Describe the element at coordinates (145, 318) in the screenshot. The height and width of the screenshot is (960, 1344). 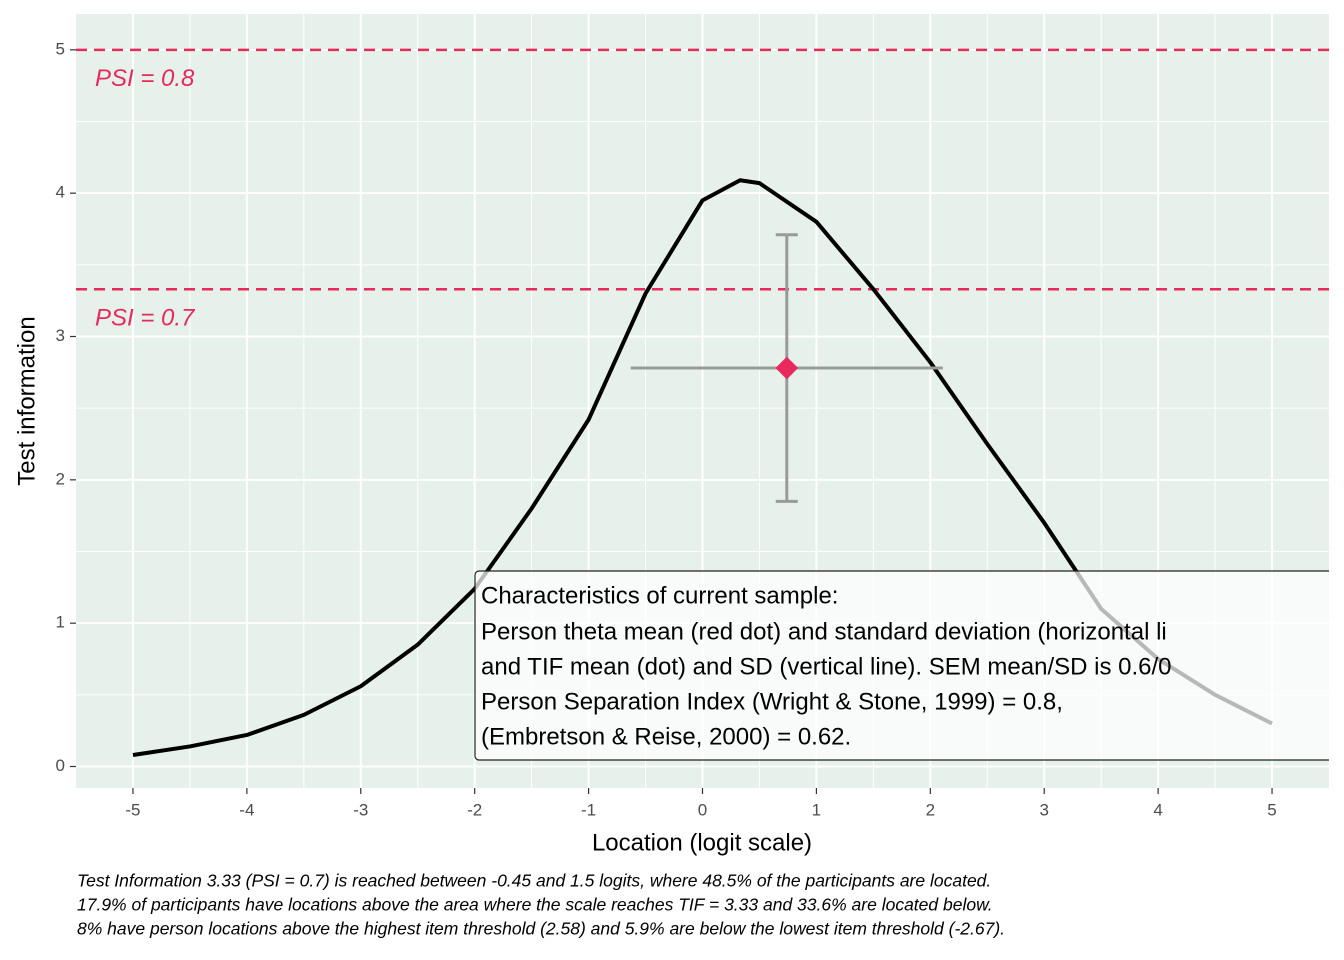
I see `reference-label: PSI = 0.7` at that location.